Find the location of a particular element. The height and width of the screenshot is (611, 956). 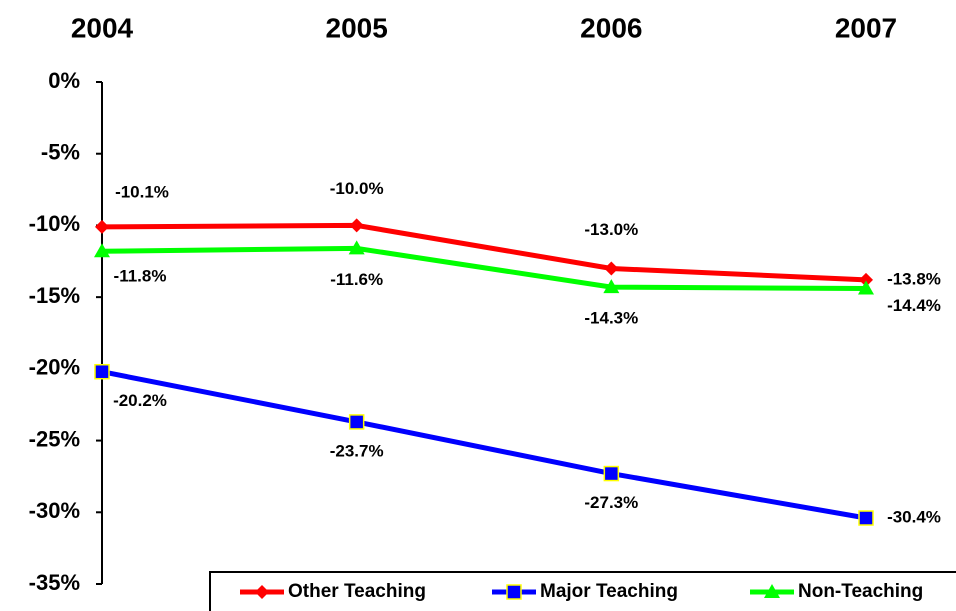

x-tick-label: 2004 is located at coordinates (102, 27).